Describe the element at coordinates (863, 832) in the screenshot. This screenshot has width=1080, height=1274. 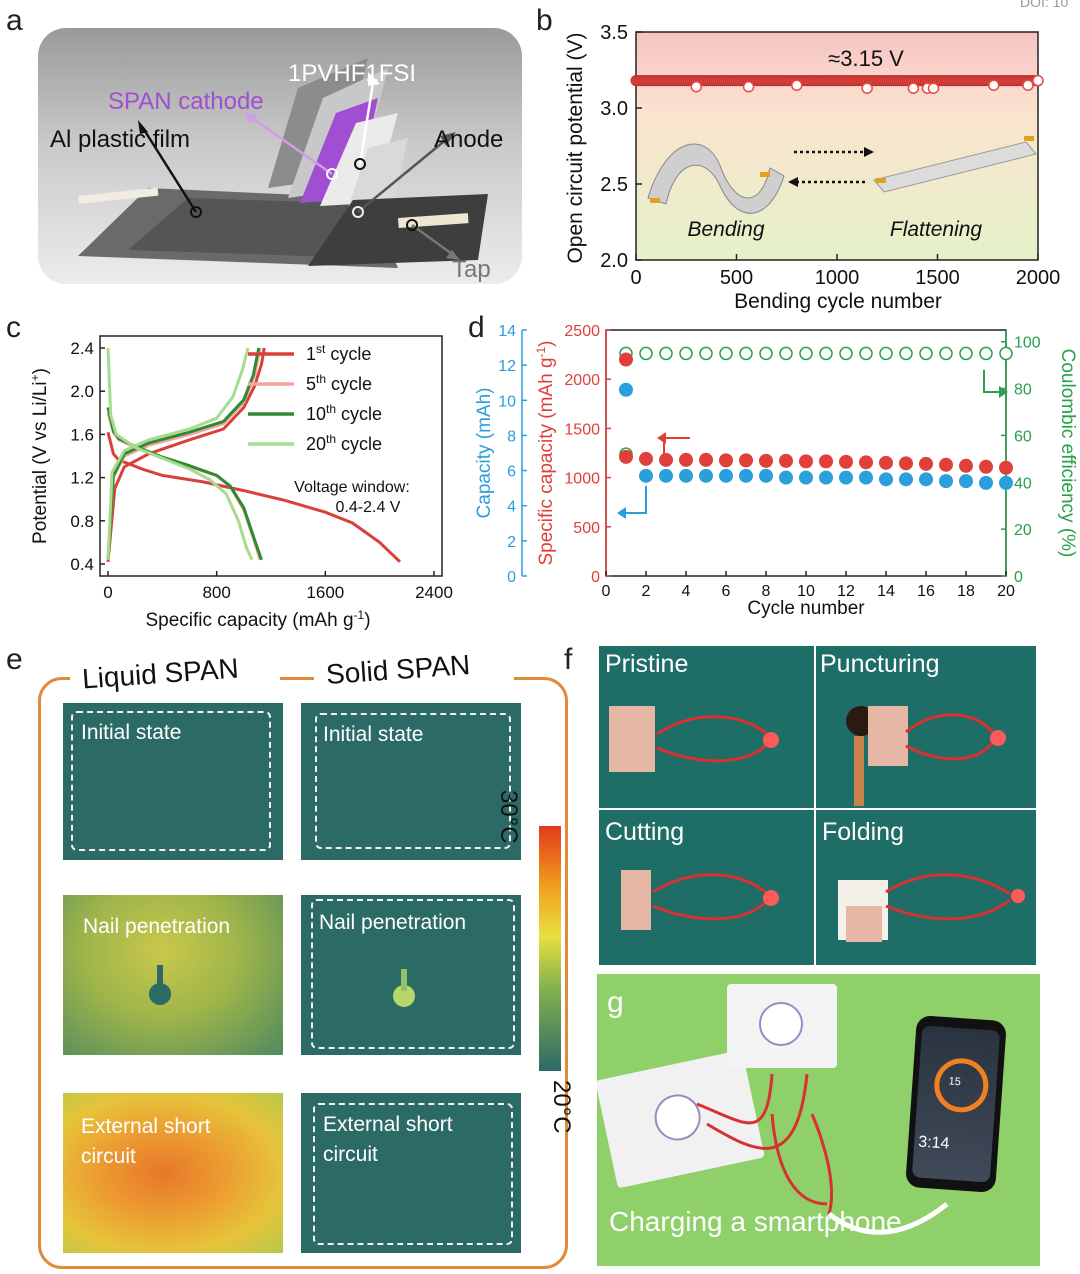
I see `label-folding: Folding` at that location.